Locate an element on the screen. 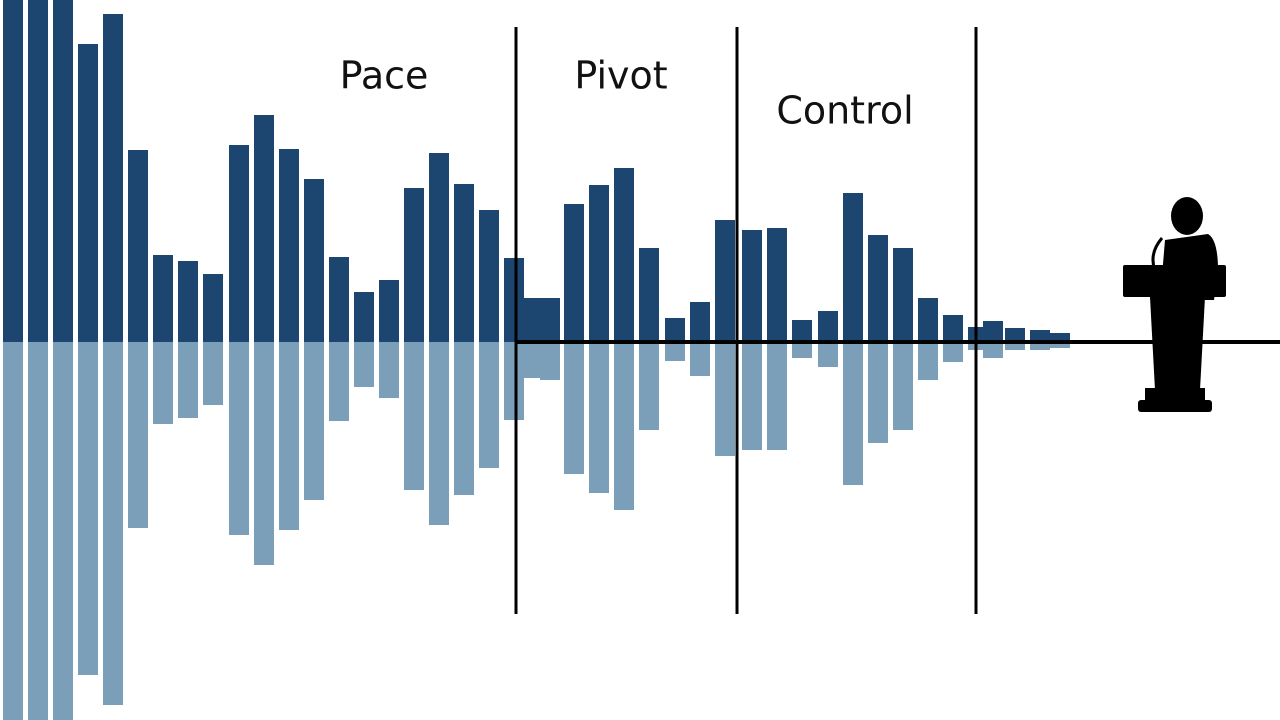  section-label: Control is located at coordinates (844, 111).